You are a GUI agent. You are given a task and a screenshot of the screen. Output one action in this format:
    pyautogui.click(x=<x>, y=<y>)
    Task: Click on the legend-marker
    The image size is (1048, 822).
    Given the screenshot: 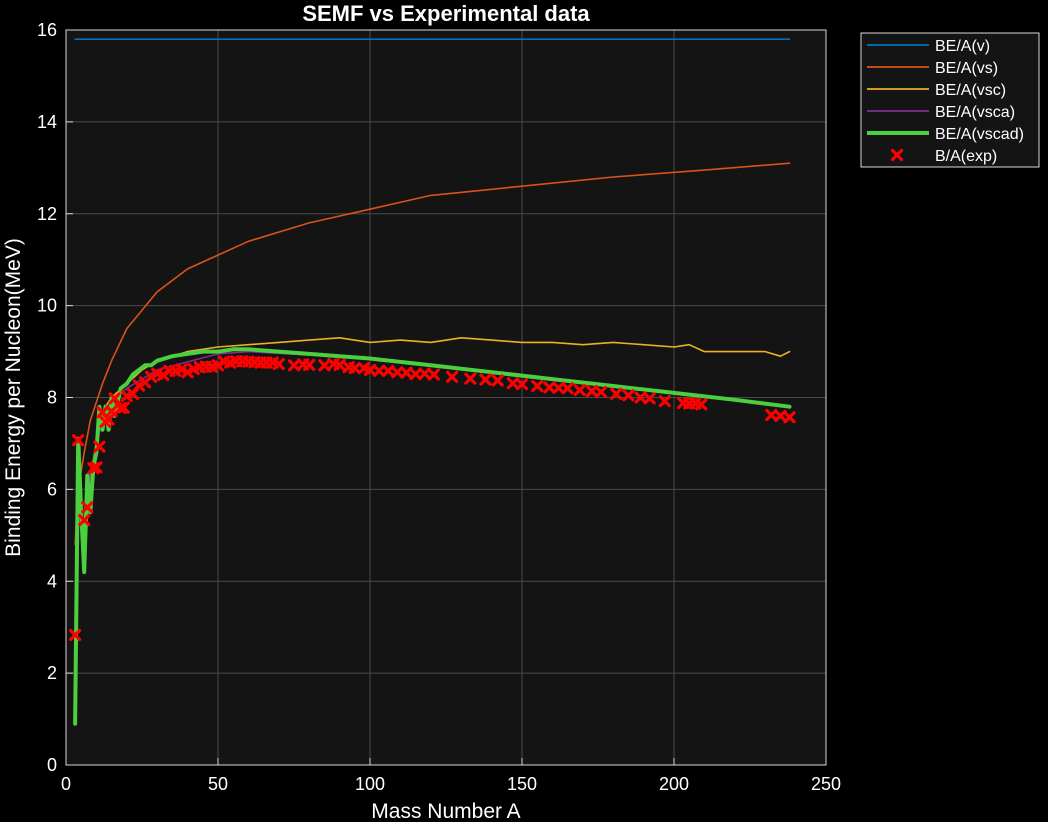 What is the action you would take?
    pyautogui.click(x=897, y=155)
    